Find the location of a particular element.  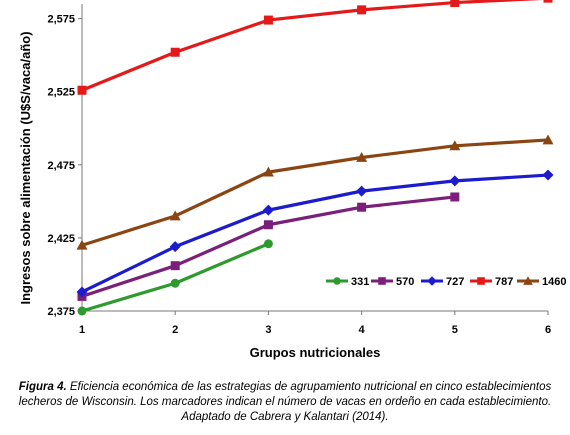

x-axis-title: Grupos nutricionales is located at coordinates (315, 352).